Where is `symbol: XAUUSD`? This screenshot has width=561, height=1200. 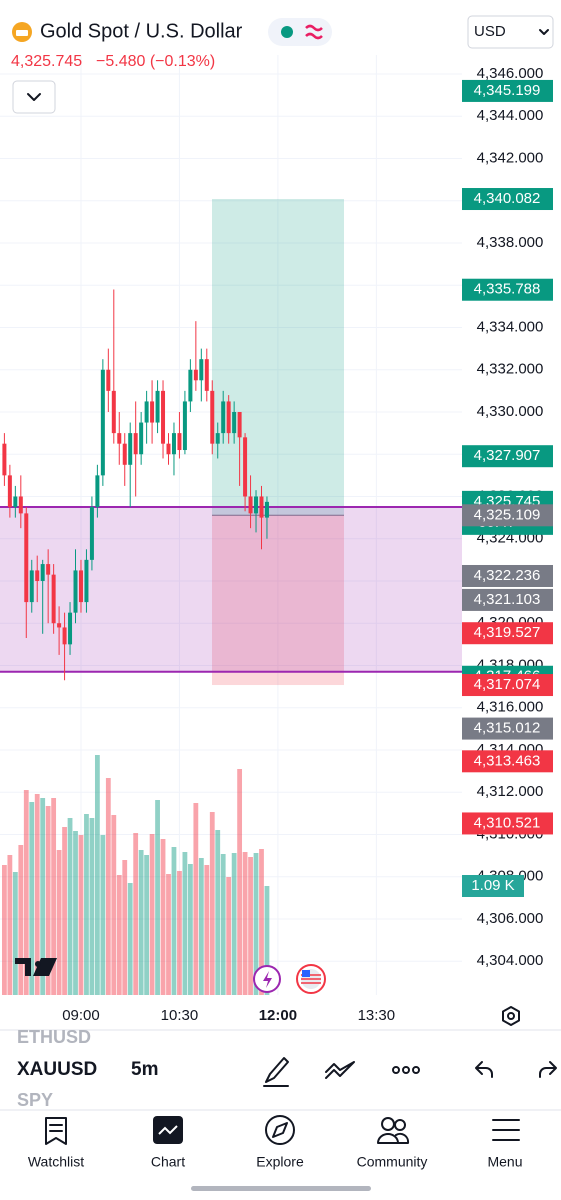 symbol: XAUUSD is located at coordinates (57, 1069).